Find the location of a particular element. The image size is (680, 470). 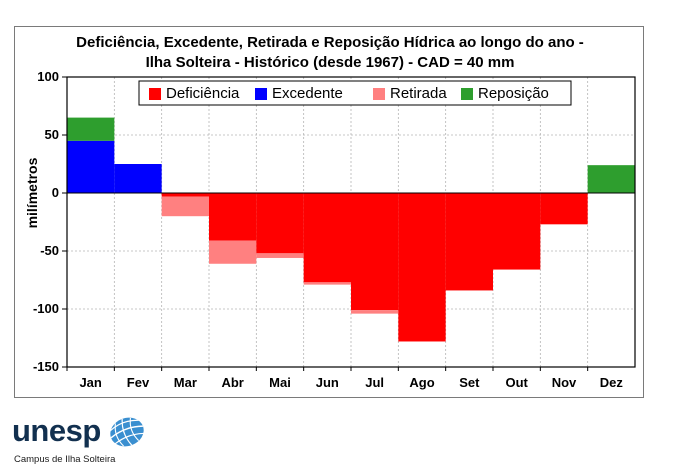

bar-retirada-jun is located at coordinates (327, 283).